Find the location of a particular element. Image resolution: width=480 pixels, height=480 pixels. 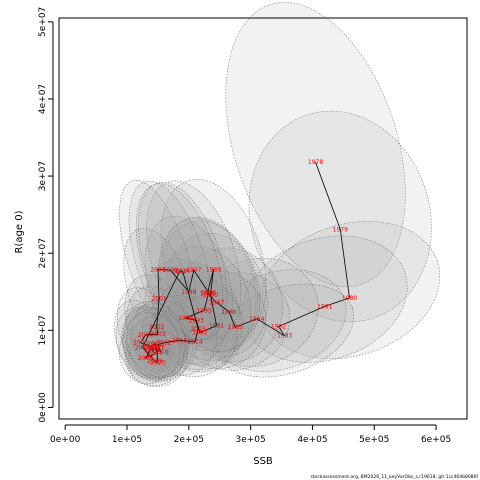

point-label: 1990 is located at coordinates (210, 295).